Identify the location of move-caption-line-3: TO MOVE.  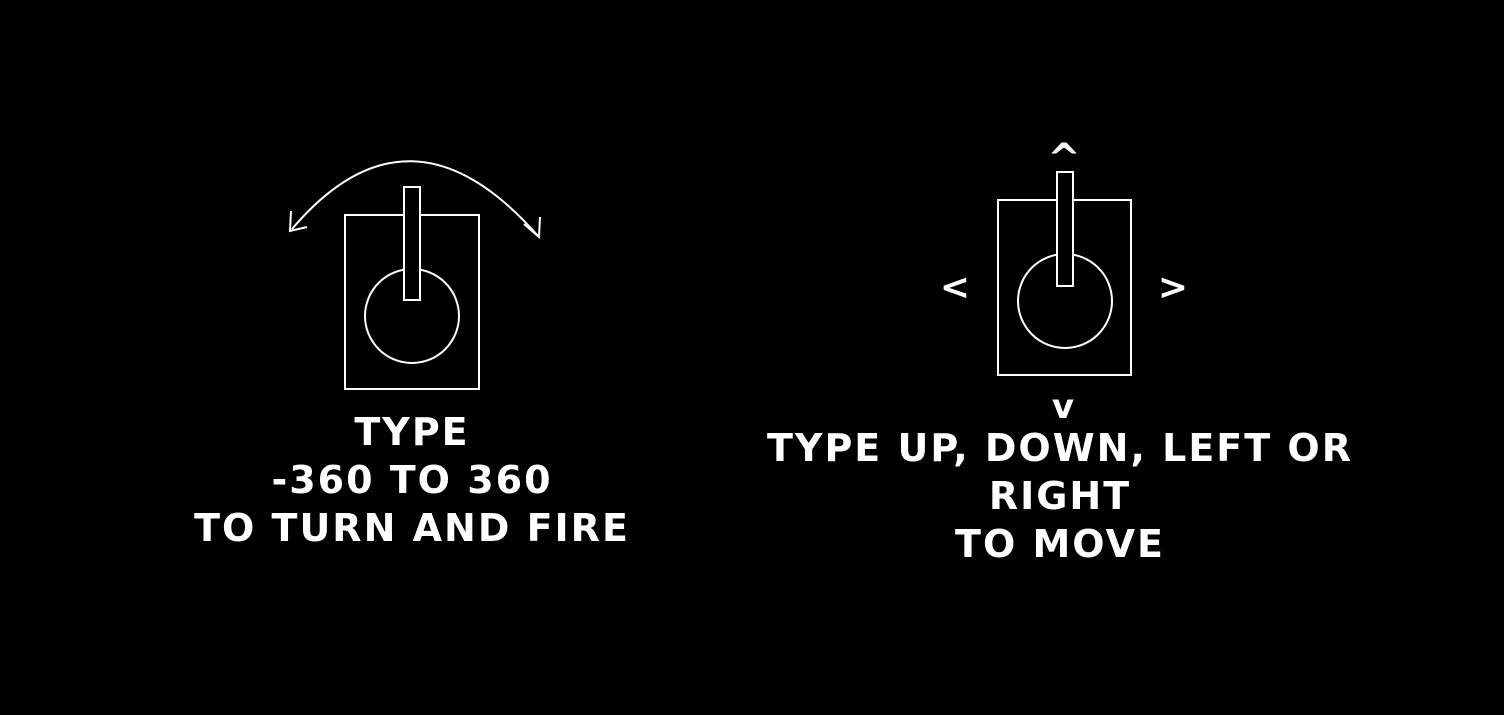
(1060, 544).